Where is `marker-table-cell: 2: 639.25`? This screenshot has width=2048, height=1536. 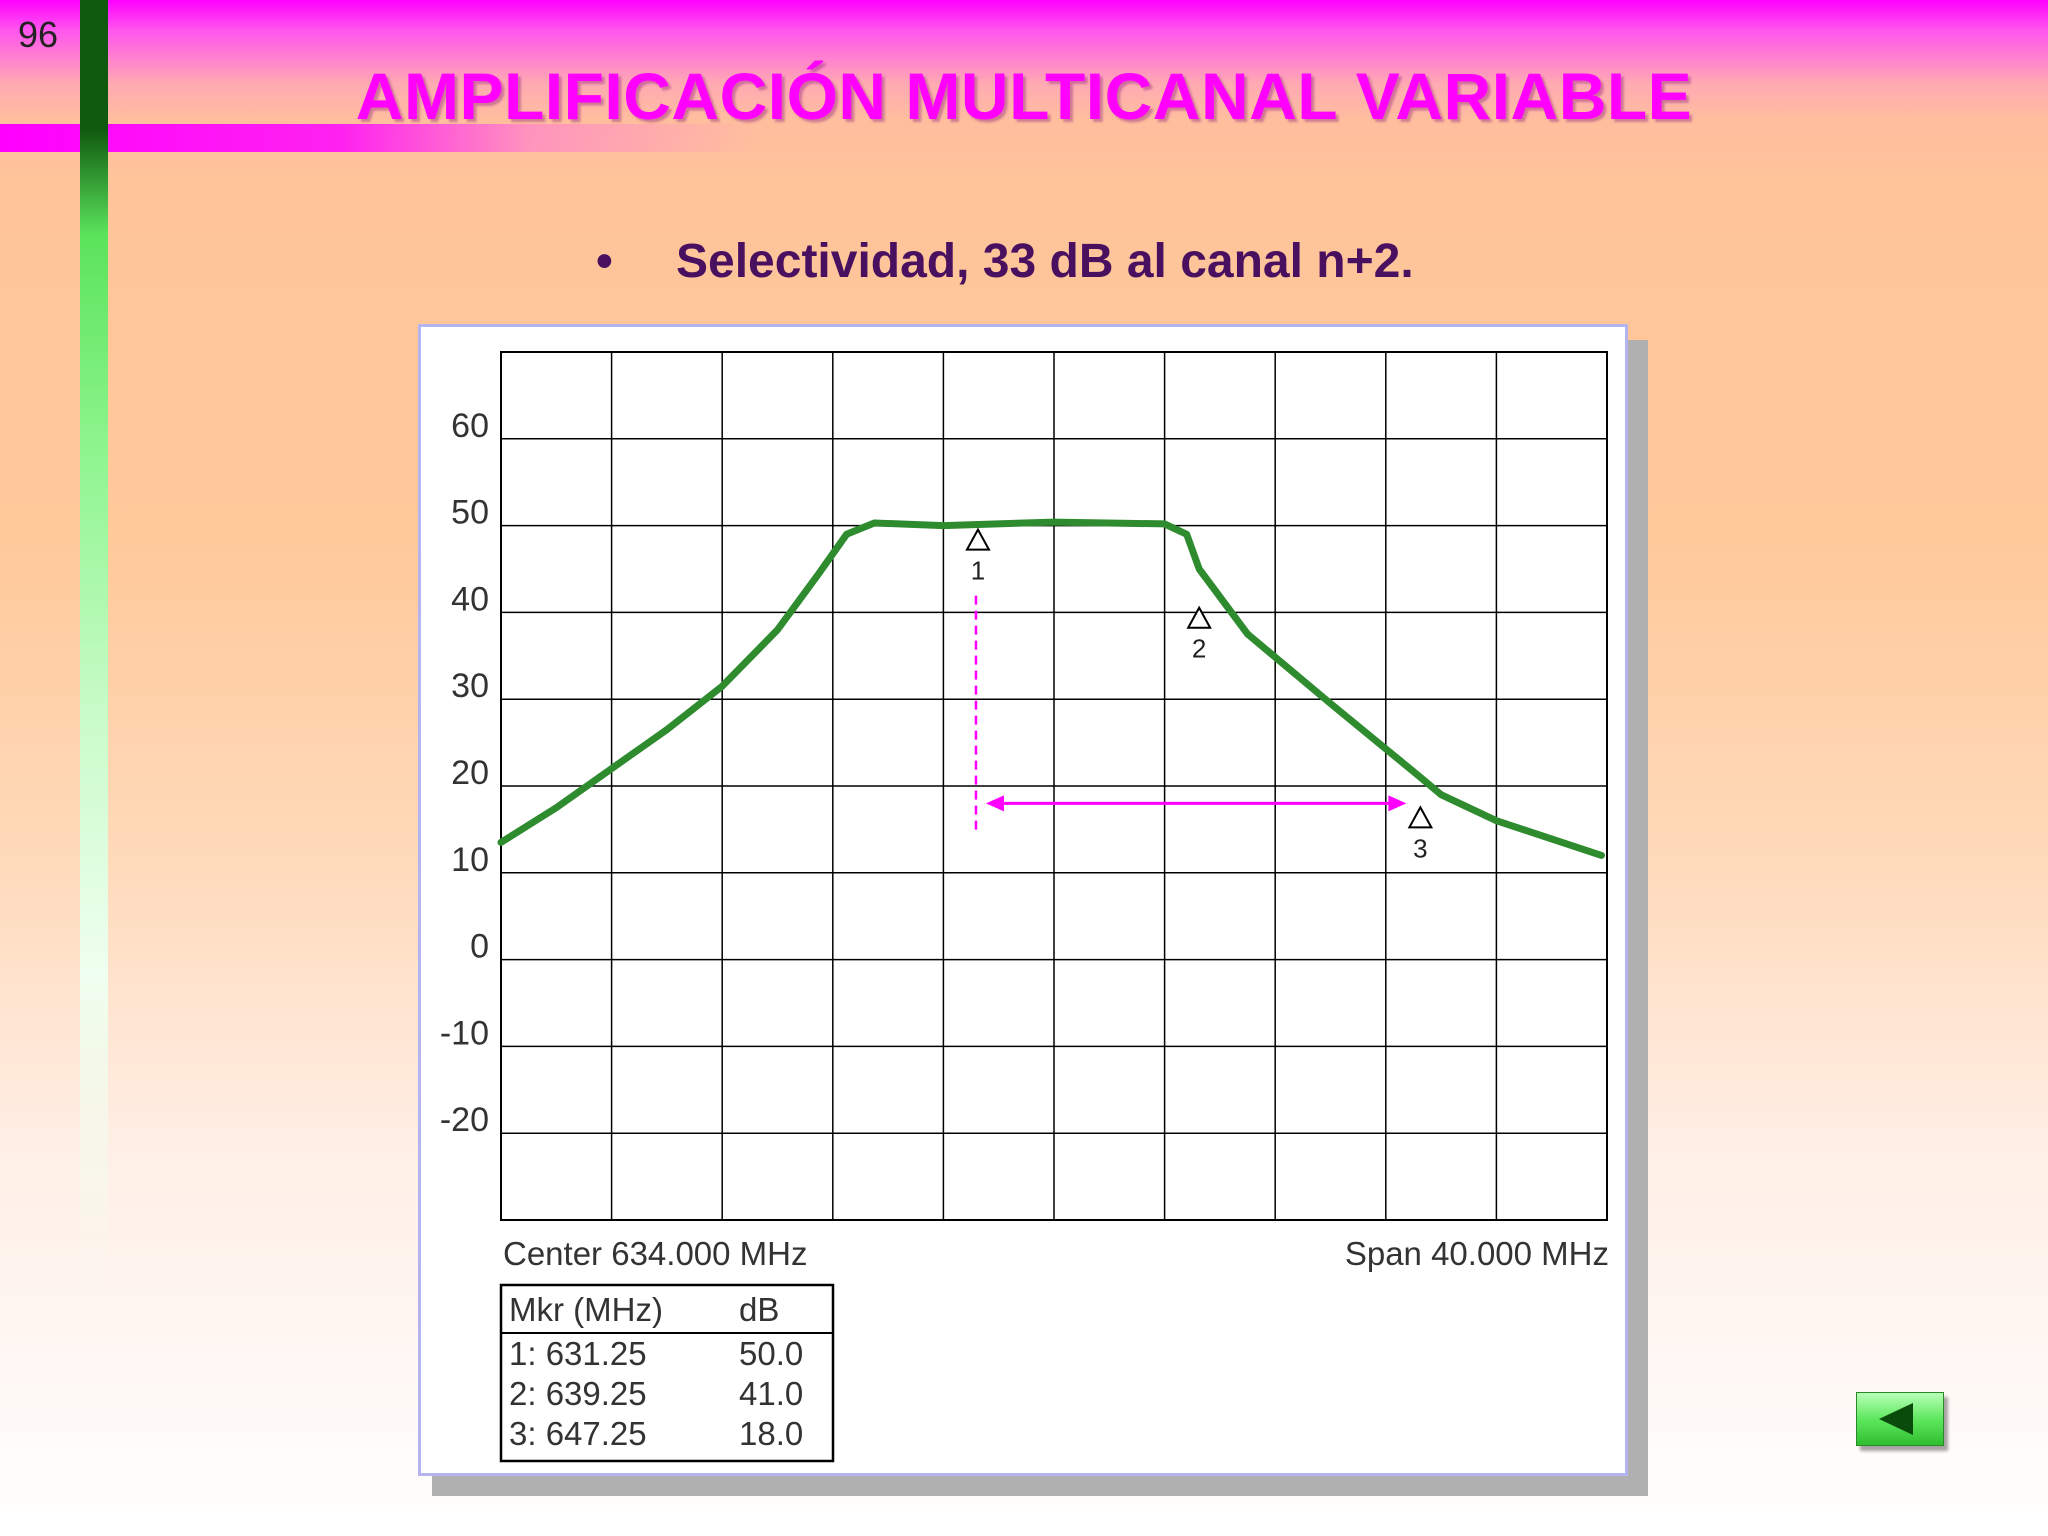 marker-table-cell: 2: 639.25 is located at coordinates (578, 1393).